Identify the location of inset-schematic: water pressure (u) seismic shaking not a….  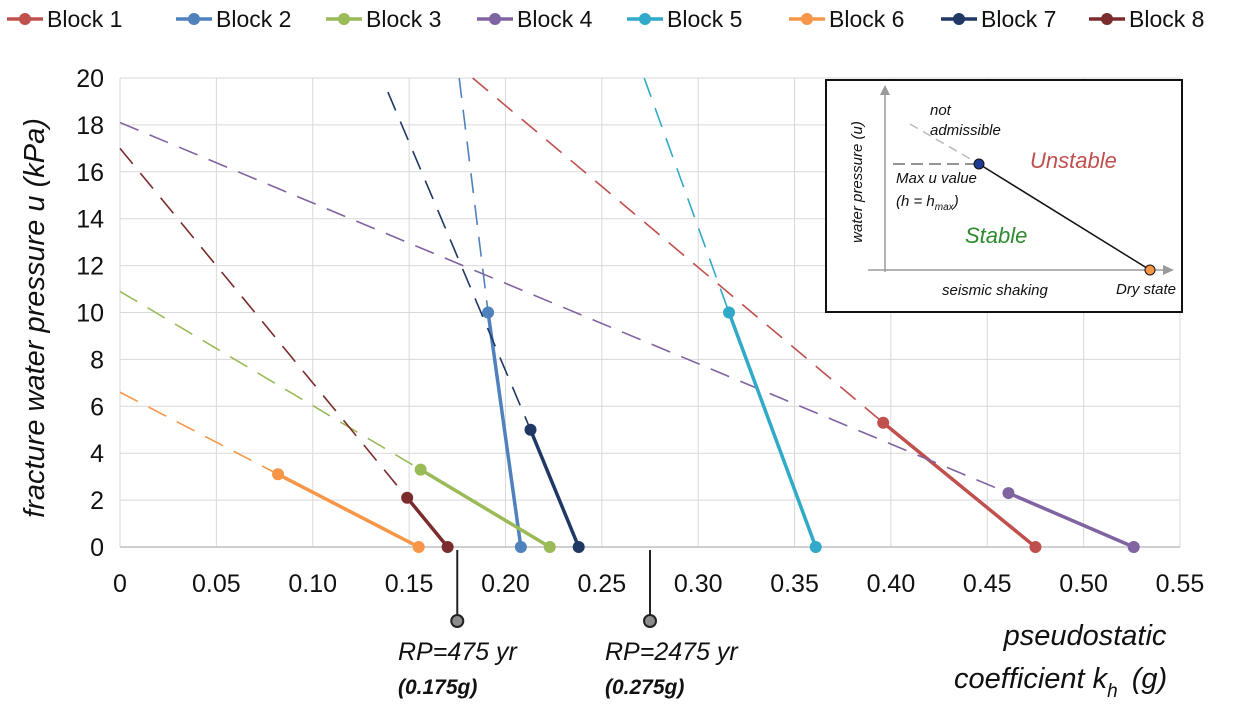
(1004, 196).